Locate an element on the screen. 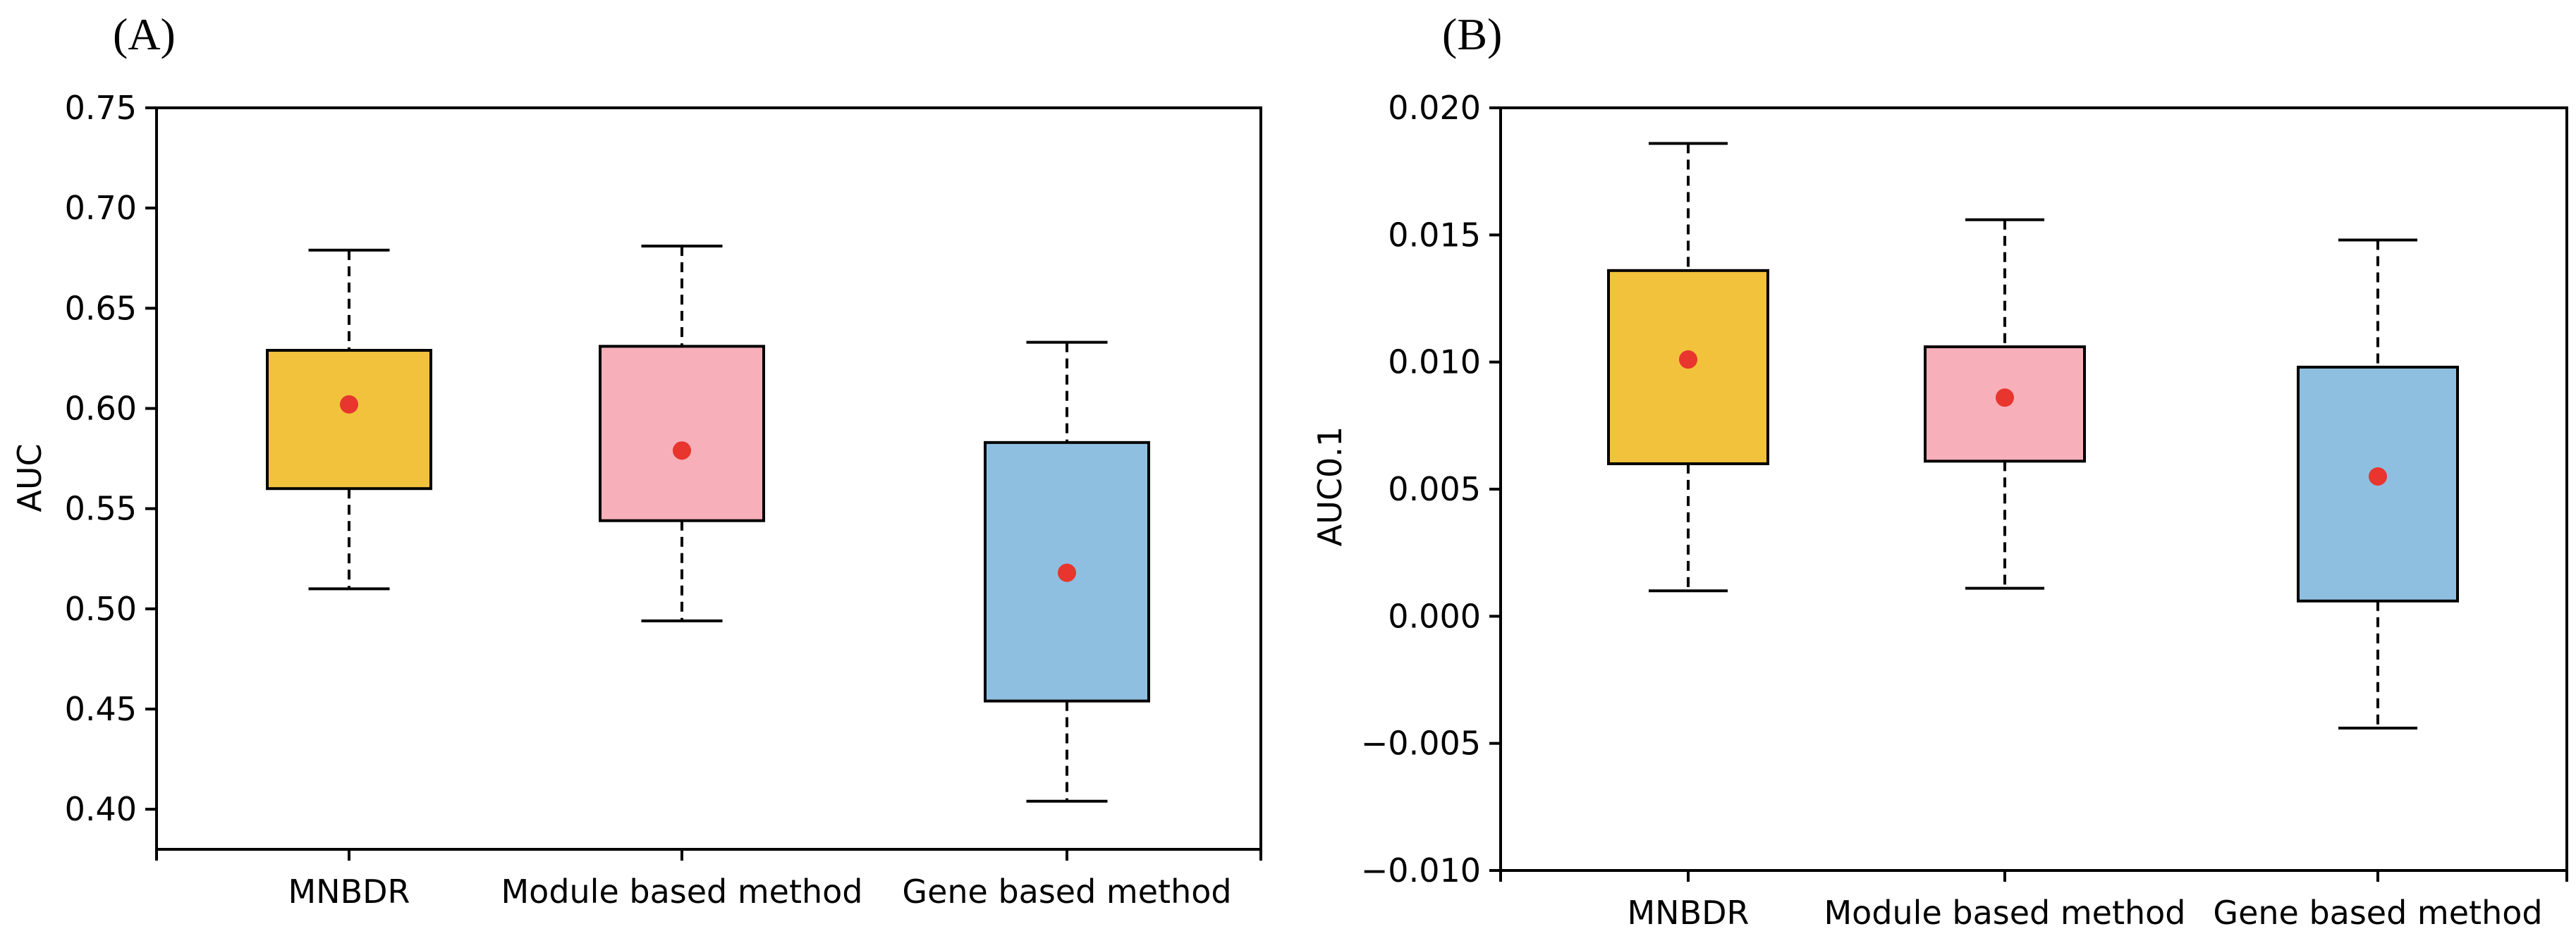  panel-b-xtick-label: Gene based method is located at coordinates (2378, 913).